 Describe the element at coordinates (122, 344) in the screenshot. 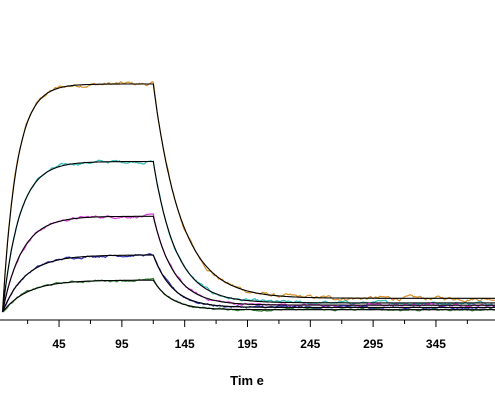

I see `x-tick-label: 95` at that location.